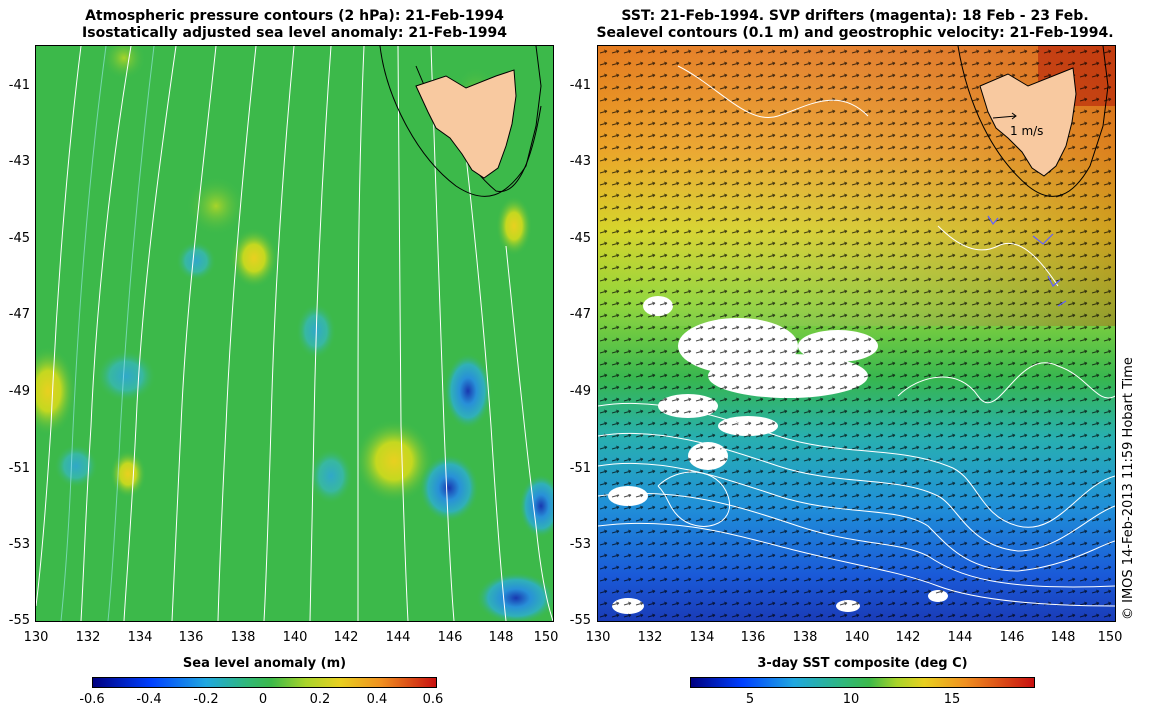  Describe the element at coordinates (433, 699) in the screenshot. I see `colorbar-tick: 0.6` at that location.